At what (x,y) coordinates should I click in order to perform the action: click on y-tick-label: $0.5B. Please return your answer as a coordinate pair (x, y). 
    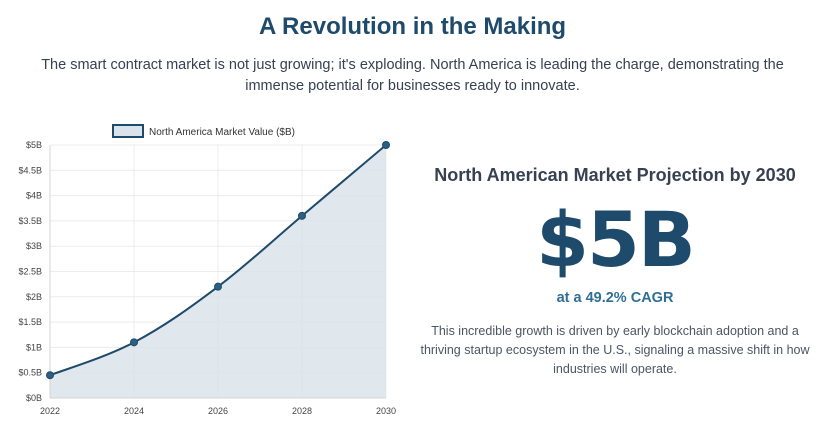
    Looking at the image, I should click on (30, 373).